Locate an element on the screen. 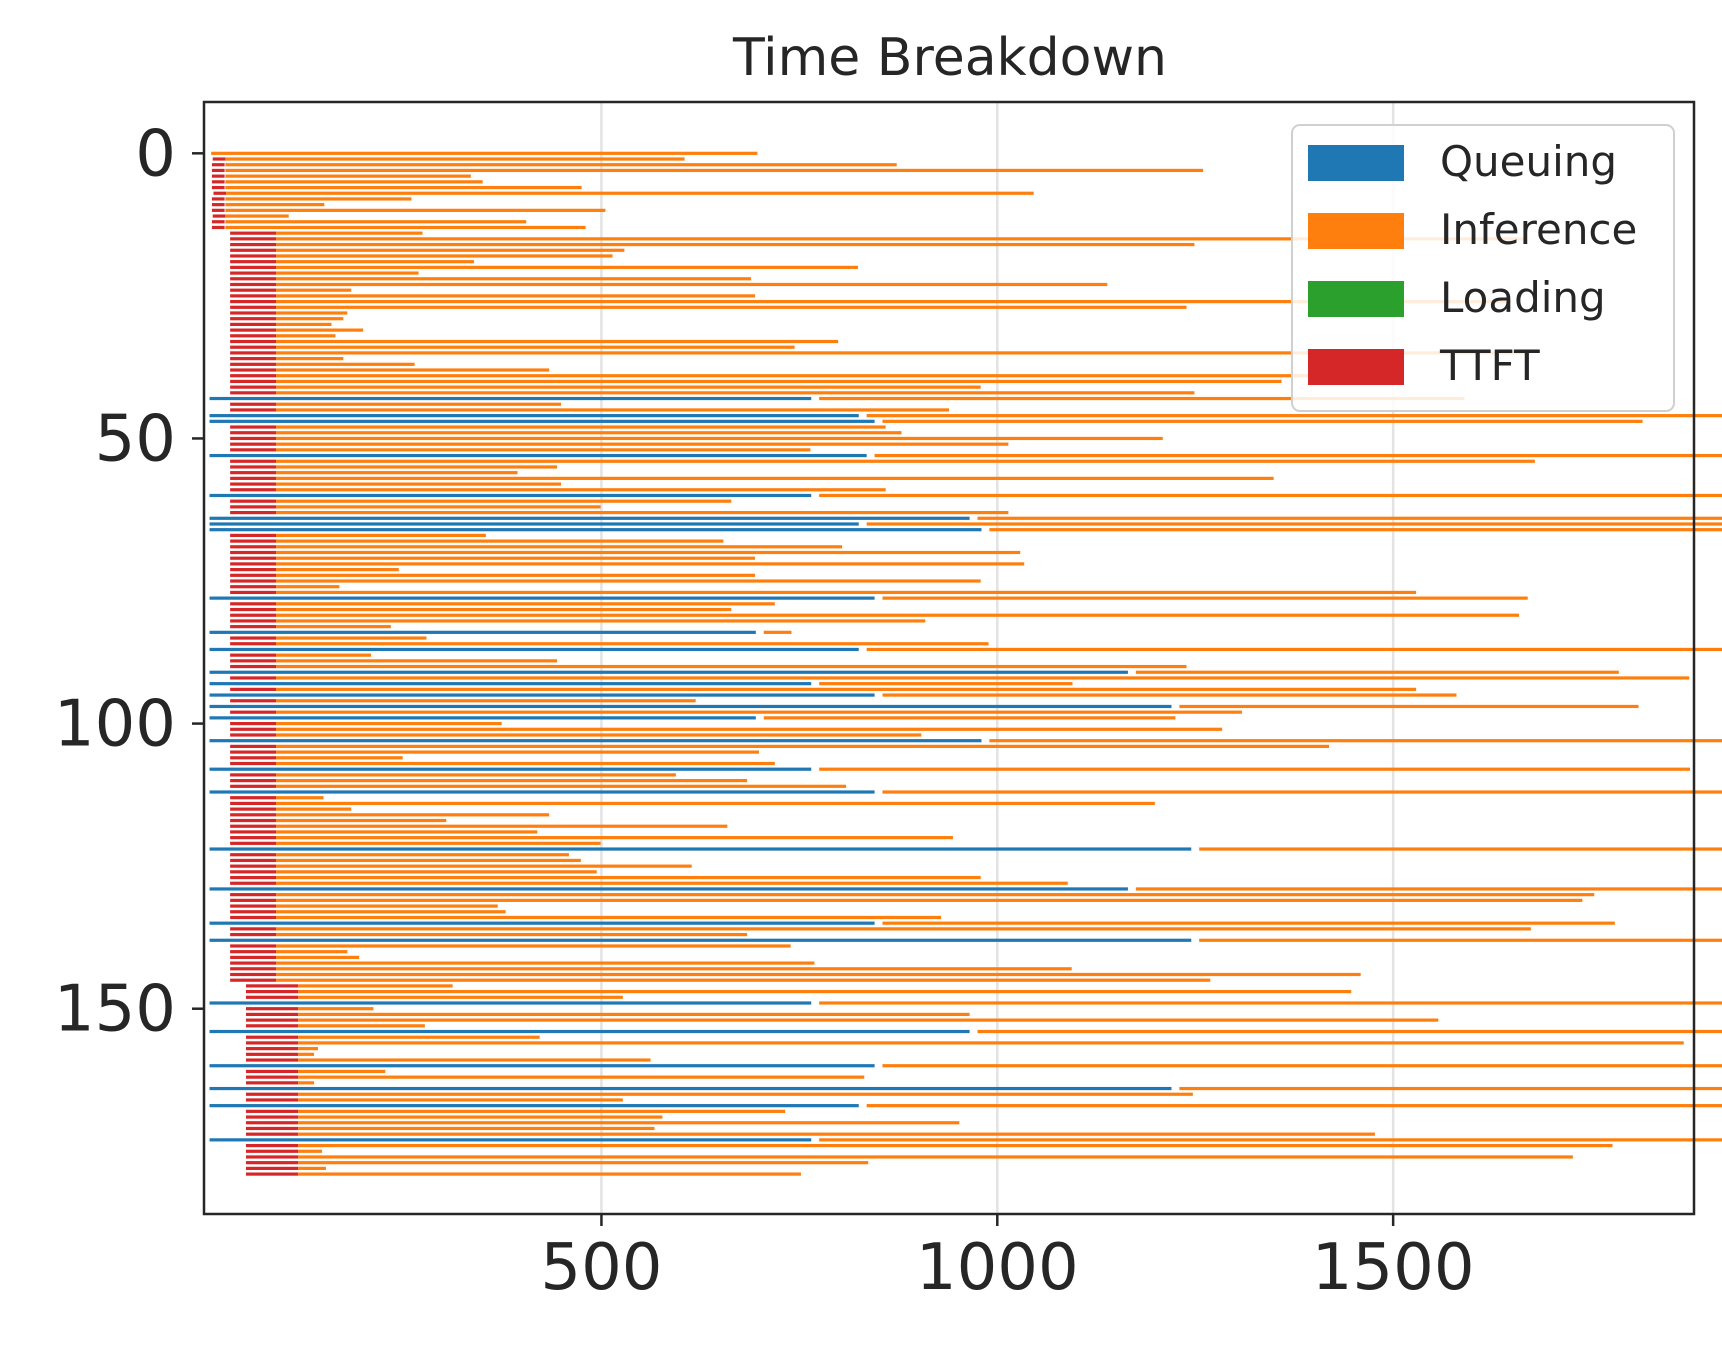 The width and height of the screenshot is (1722, 1346). x-tick-label-1000: 1000 is located at coordinates (997, 1268).